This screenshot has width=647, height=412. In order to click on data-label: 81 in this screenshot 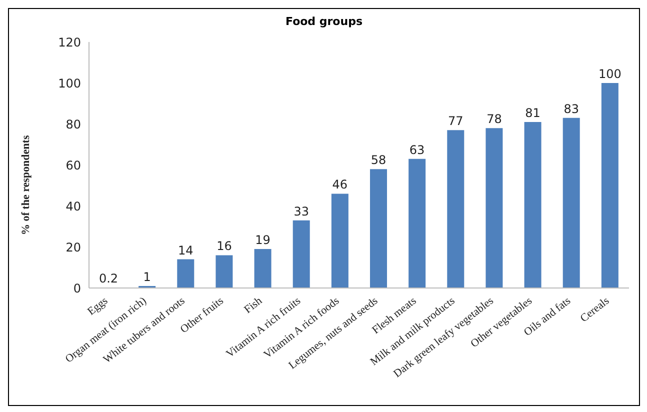, I will do `click(532, 113)`.